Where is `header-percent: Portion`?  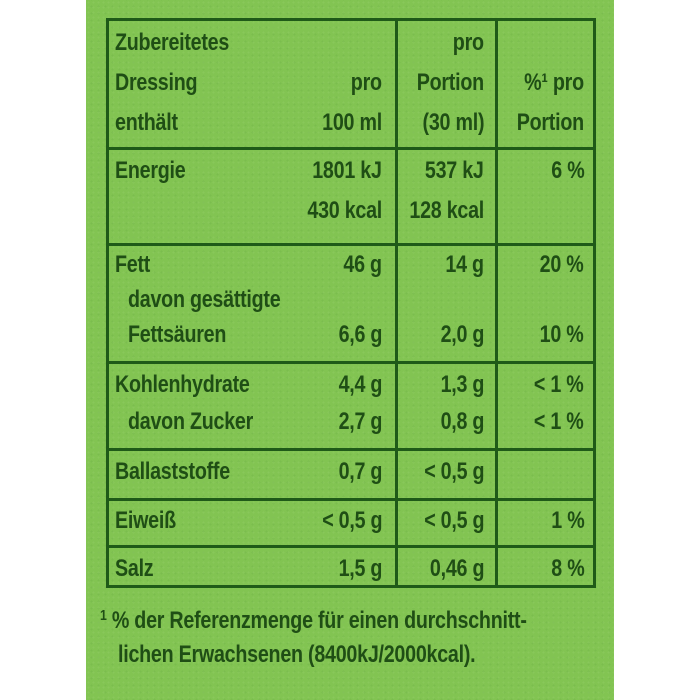 header-percent: Portion is located at coordinates (550, 122).